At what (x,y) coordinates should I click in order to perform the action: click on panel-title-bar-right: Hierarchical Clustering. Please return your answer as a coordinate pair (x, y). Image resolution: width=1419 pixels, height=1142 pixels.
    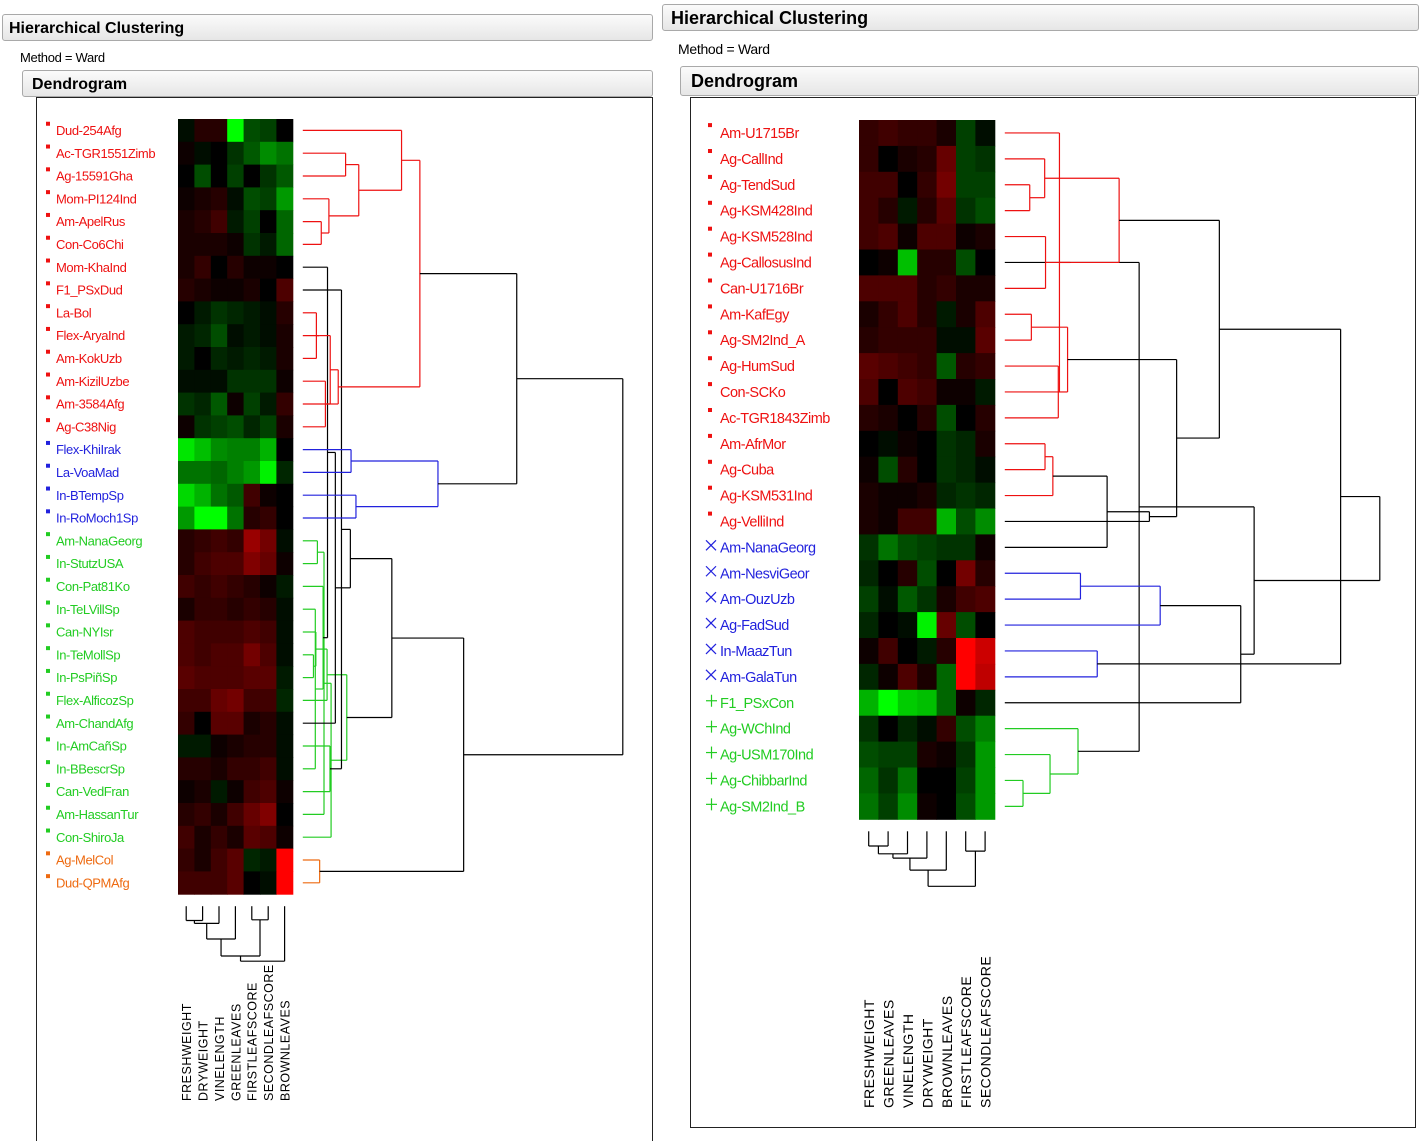
    Looking at the image, I should click on (1040, 17).